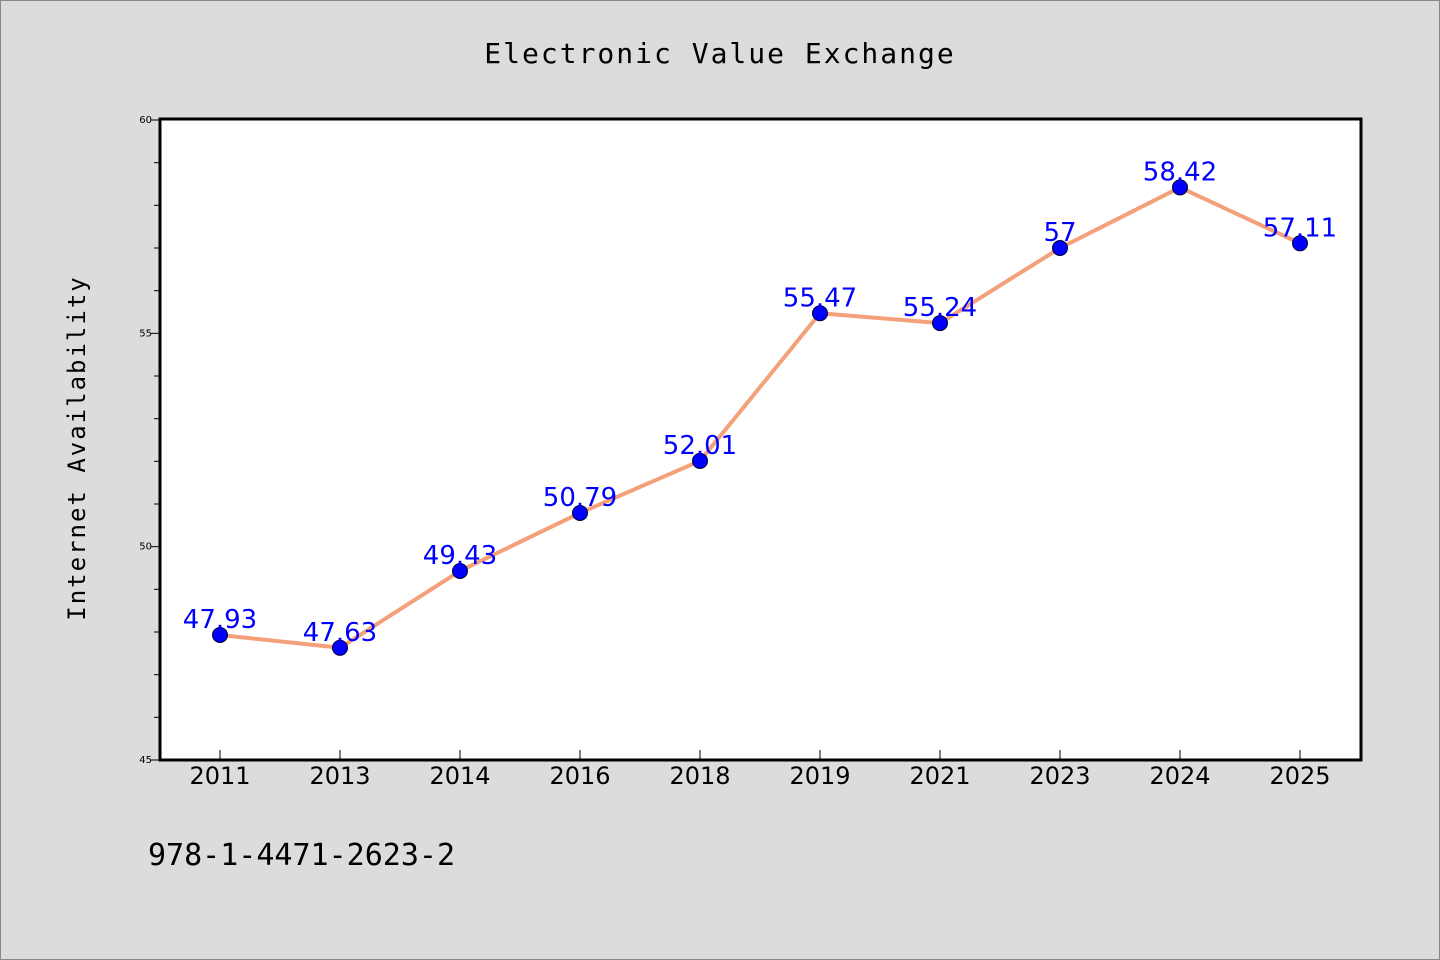 The height and width of the screenshot is (960, 1440). What do you see at coordinates (580, 498) in the screenshot?
I see `data-label: 50.79` at bounding box center [580, 498].